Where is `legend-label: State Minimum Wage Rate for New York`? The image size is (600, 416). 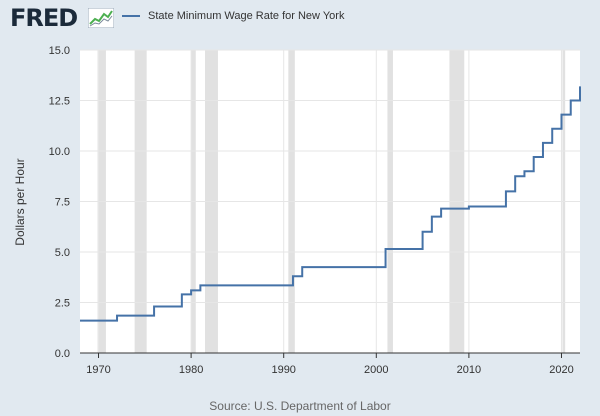
legend-label: State Minimum Wage Rate for New York is located at coordinates (246, 16).